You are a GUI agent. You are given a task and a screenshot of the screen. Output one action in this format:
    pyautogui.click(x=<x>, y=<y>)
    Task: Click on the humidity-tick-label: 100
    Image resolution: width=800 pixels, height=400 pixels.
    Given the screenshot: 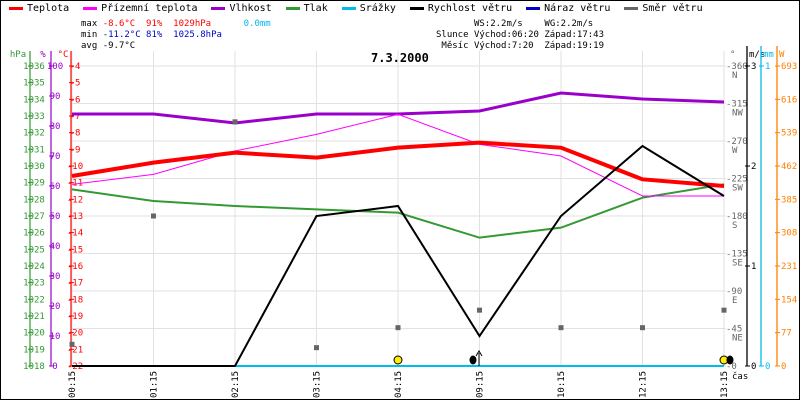 What is the action you would take?
    pyautogui.click(x=55, y=67)
    